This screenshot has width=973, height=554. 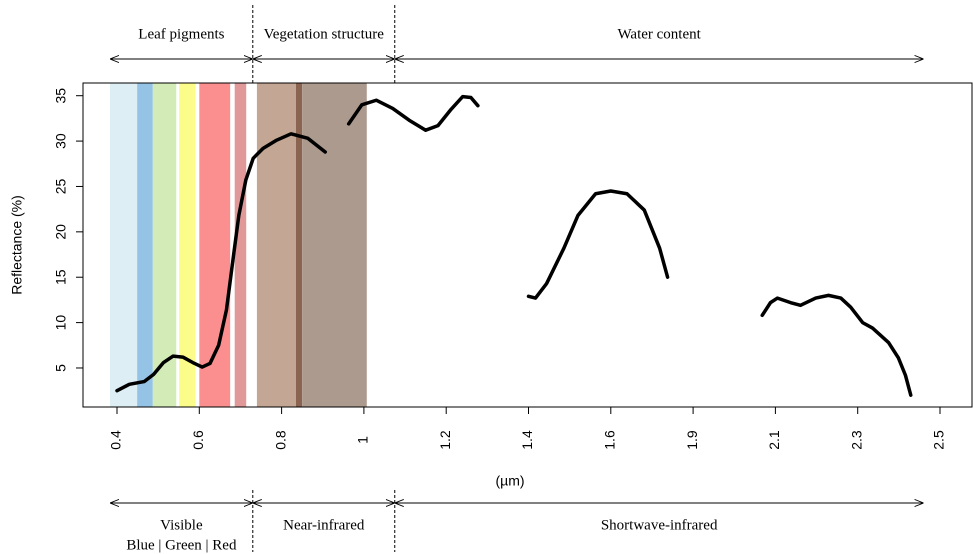 I want to click on x-tick-label: 2.1, so click(x=774, y=440).